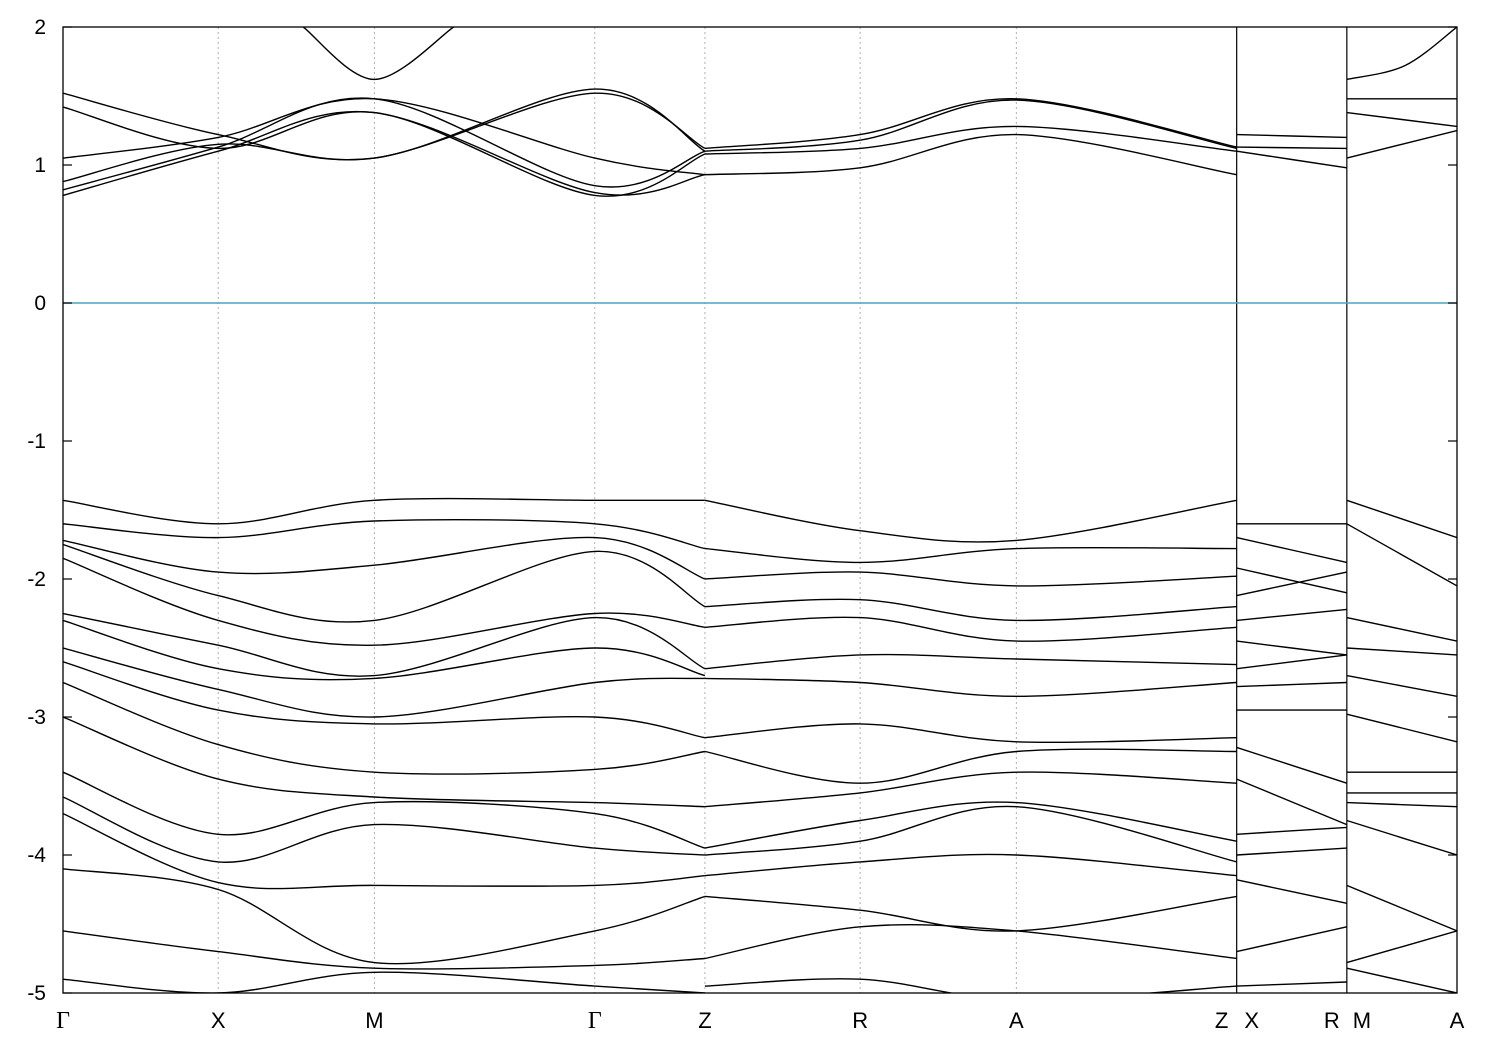 This screenshot has height=1050, width=1500. Describe the element at coordinates (40, 165) in the screenshot. I see `y-tick-label: 1` at that location.